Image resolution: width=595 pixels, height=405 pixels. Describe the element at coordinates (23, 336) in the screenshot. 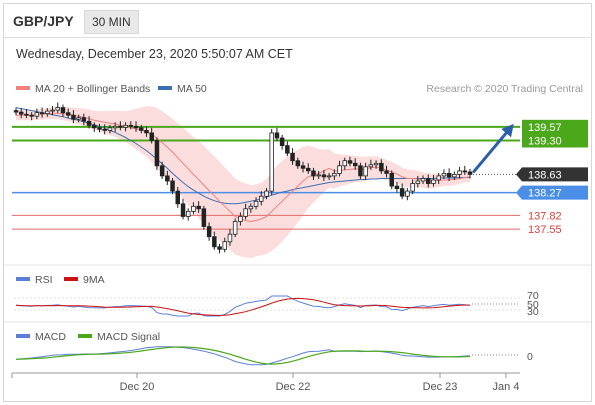

I see `macd-legend-swatch` at that location.